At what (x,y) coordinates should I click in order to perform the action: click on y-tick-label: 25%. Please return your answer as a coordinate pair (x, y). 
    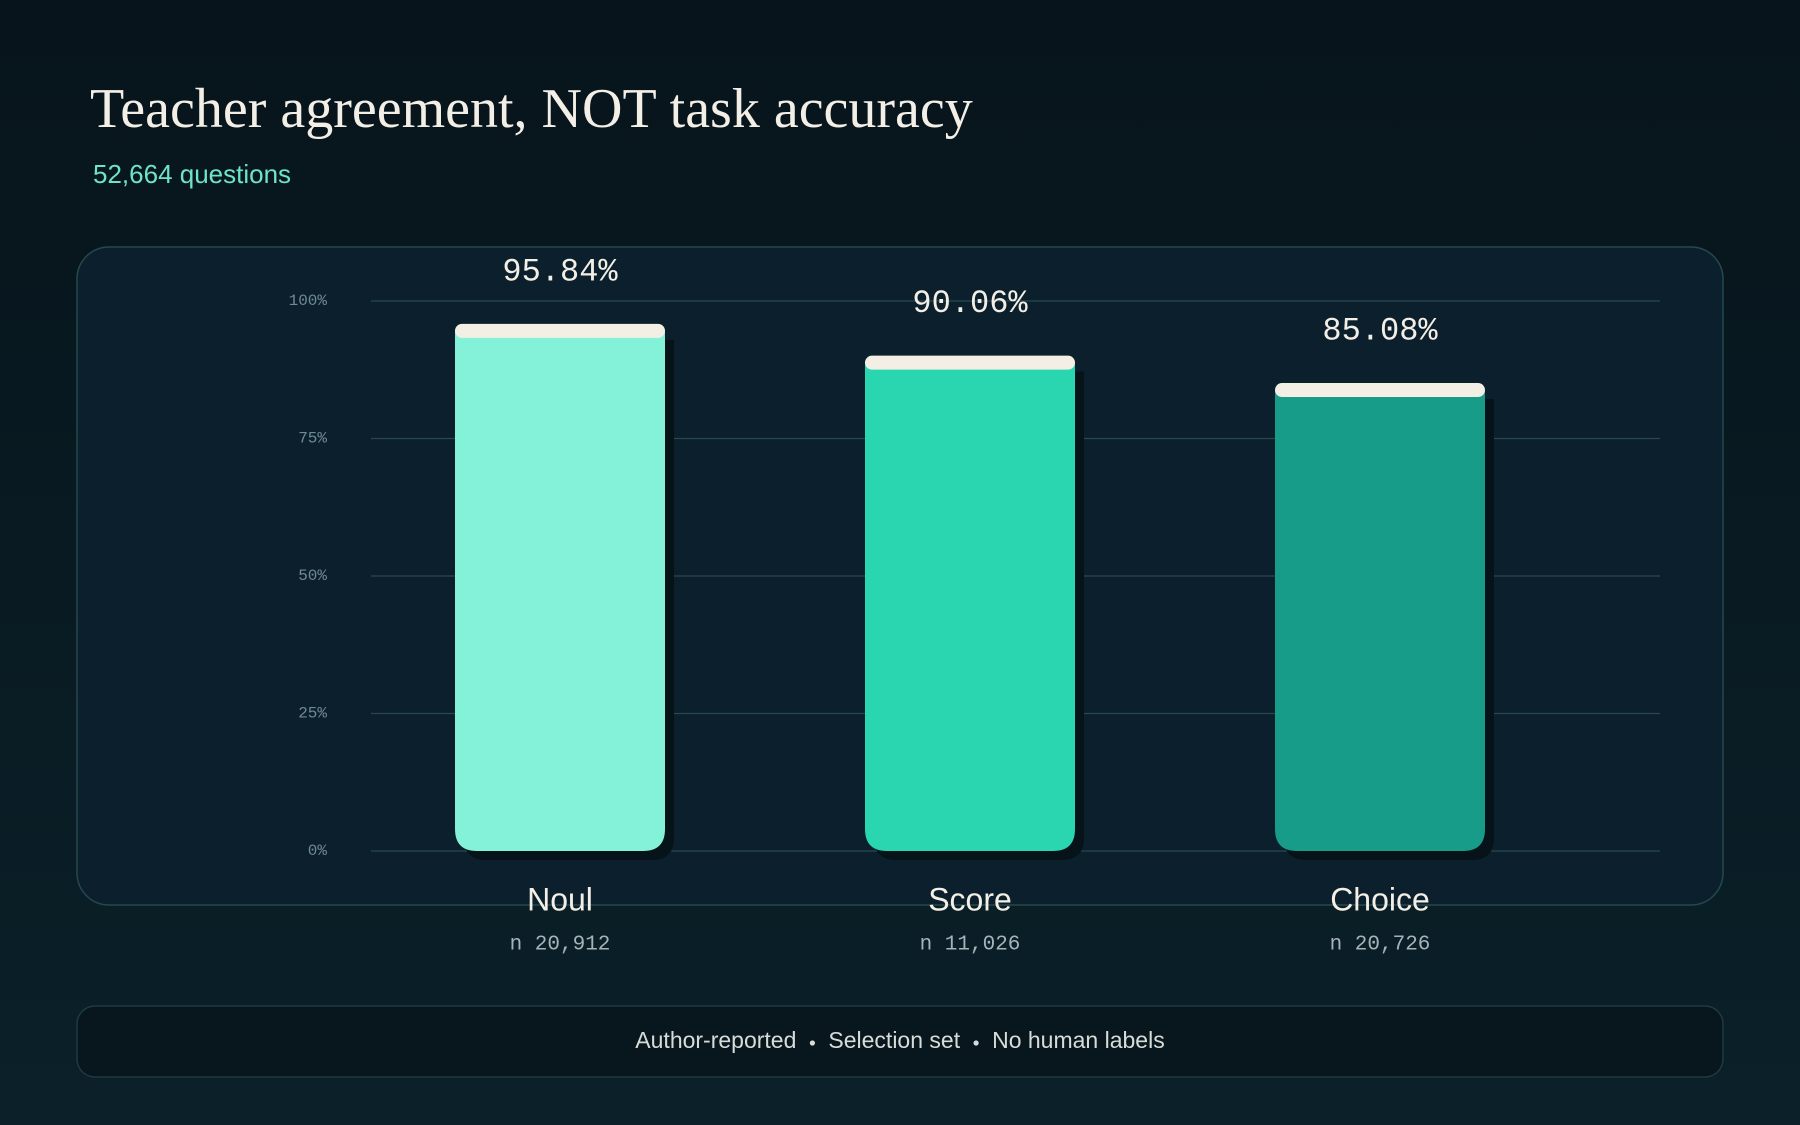
    Looking at the image, I should click on (312, 714).